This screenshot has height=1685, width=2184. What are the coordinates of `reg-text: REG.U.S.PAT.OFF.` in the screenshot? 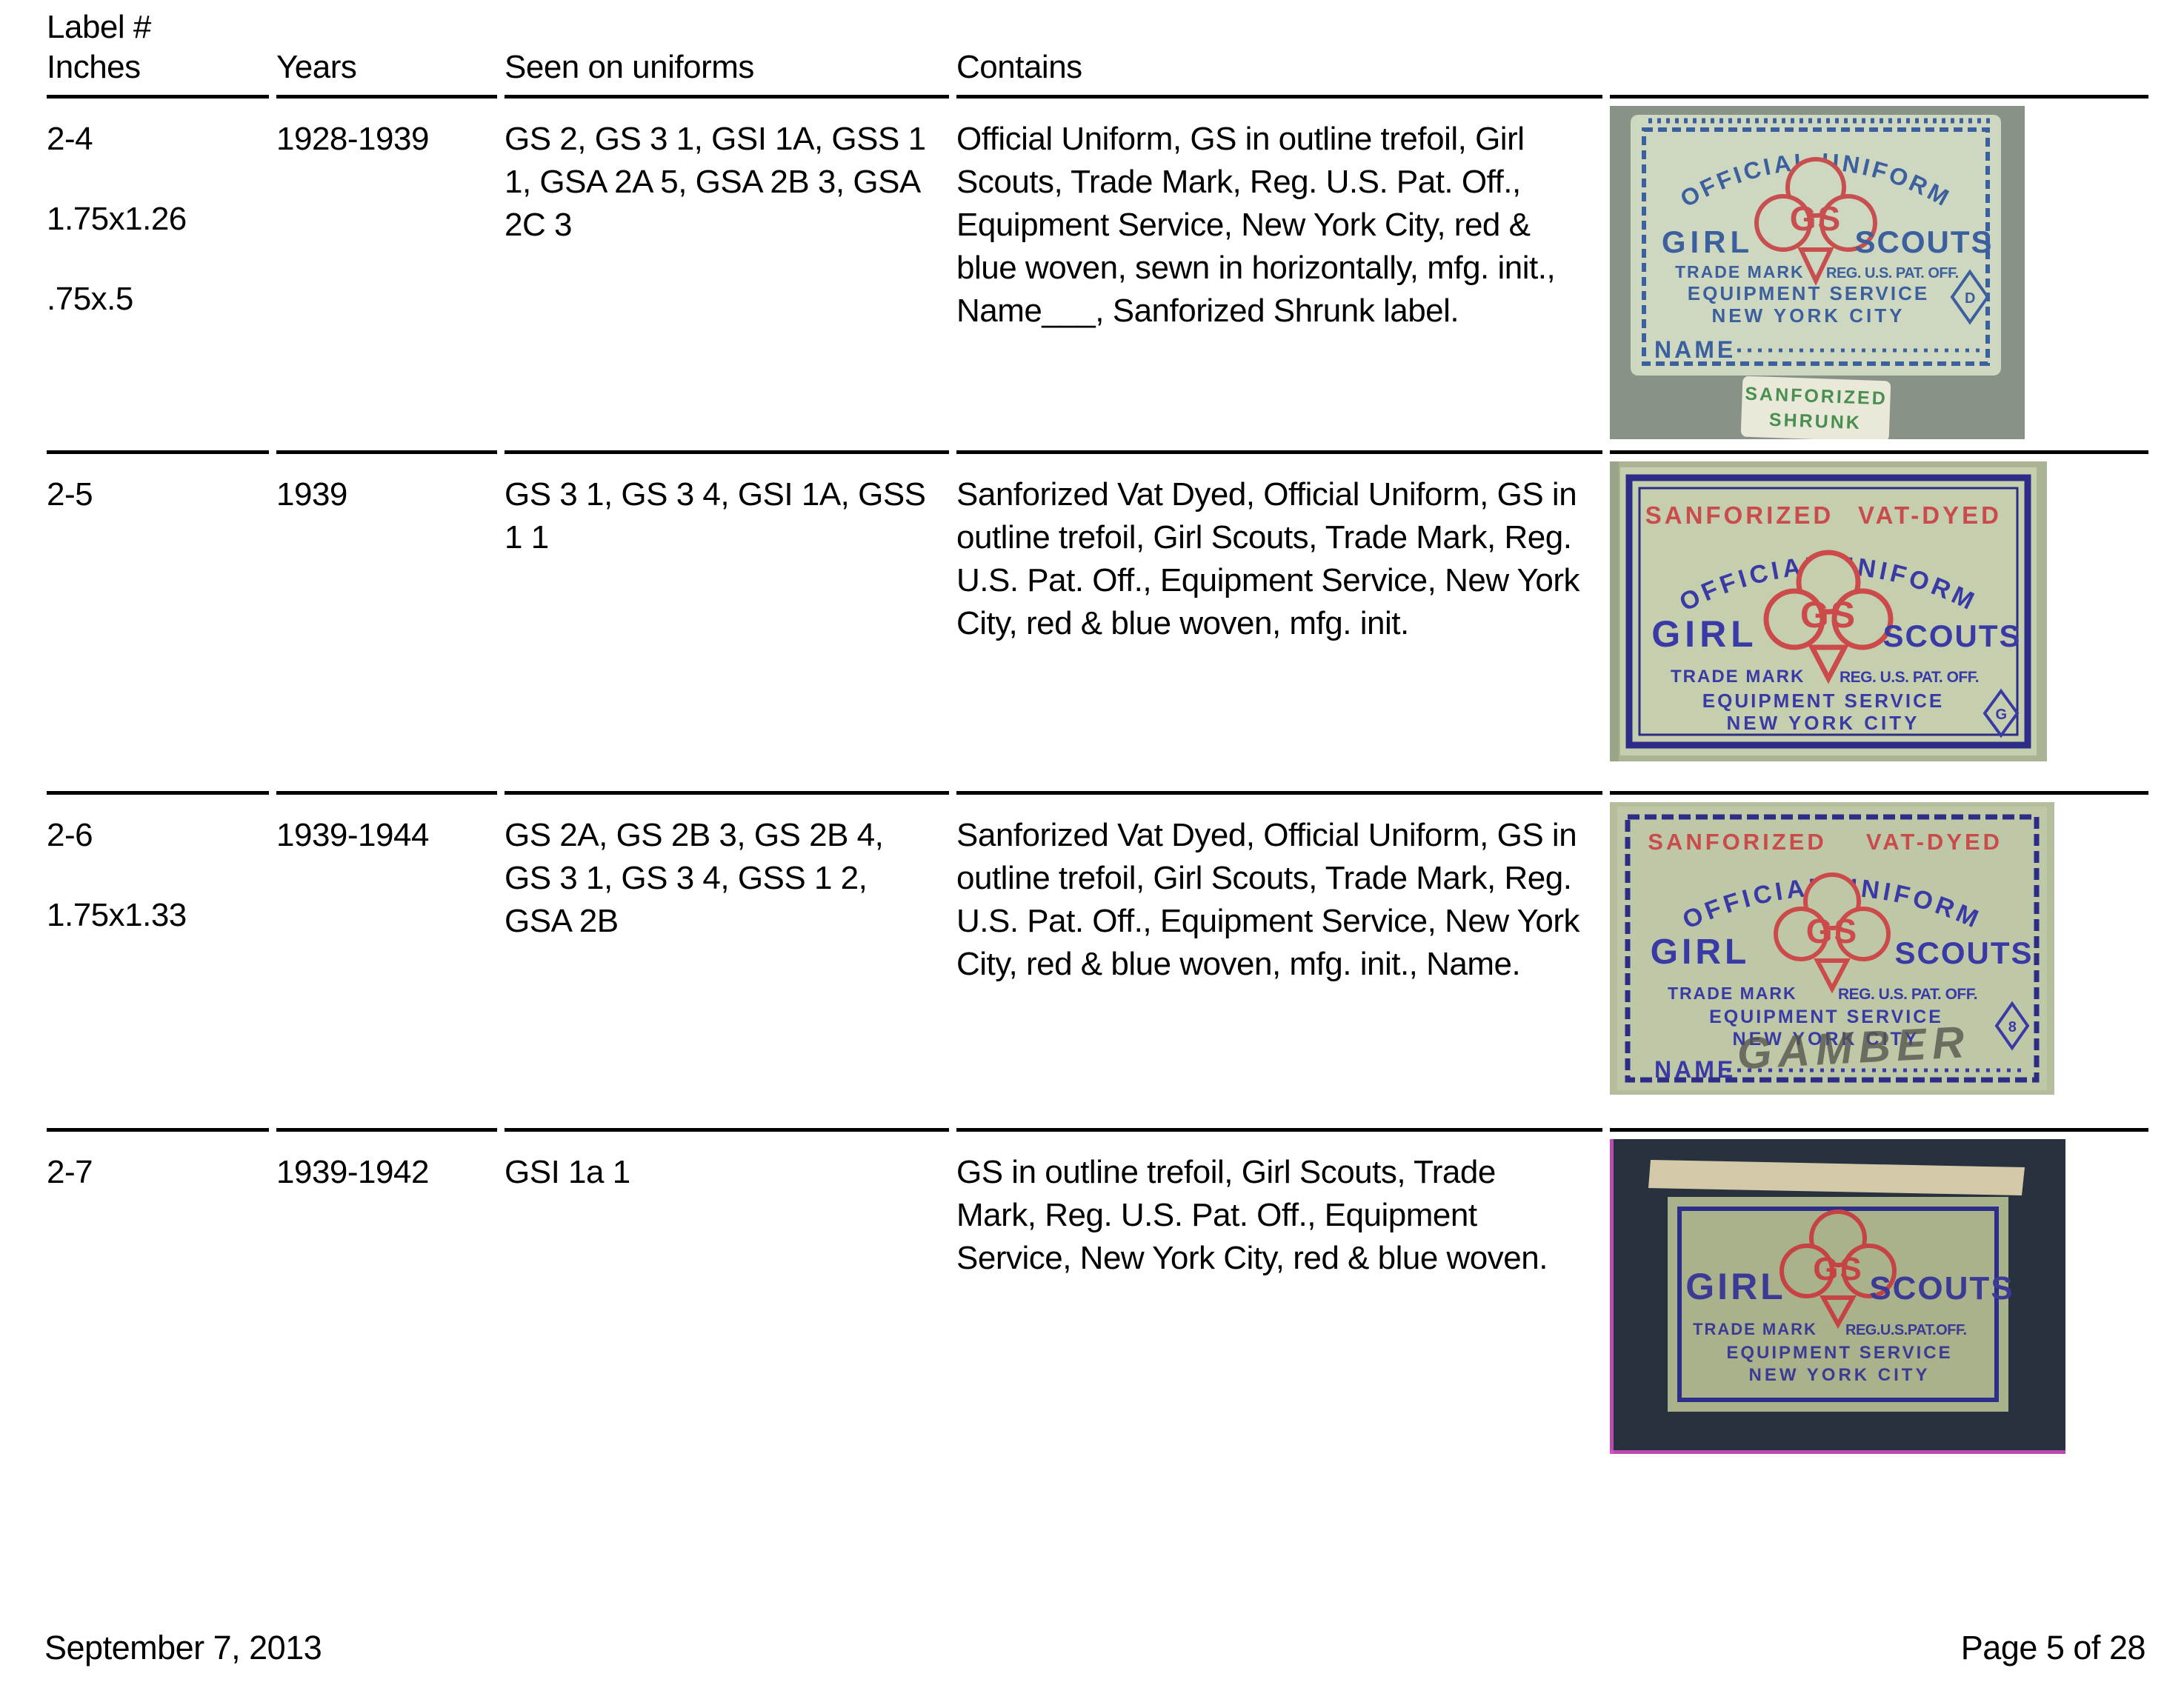 It's located at (1906, 1330).